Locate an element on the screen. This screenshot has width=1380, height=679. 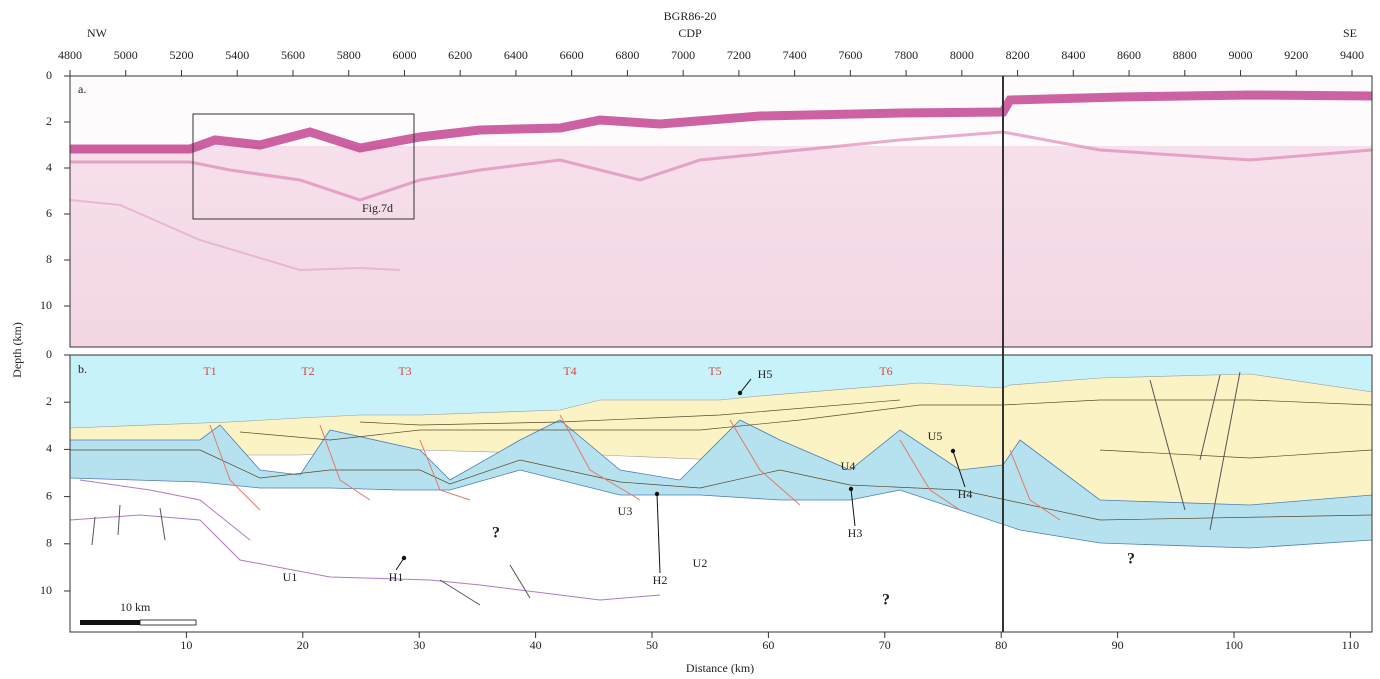
x-tick-label: 5800 is located at coordinates (349, 55).